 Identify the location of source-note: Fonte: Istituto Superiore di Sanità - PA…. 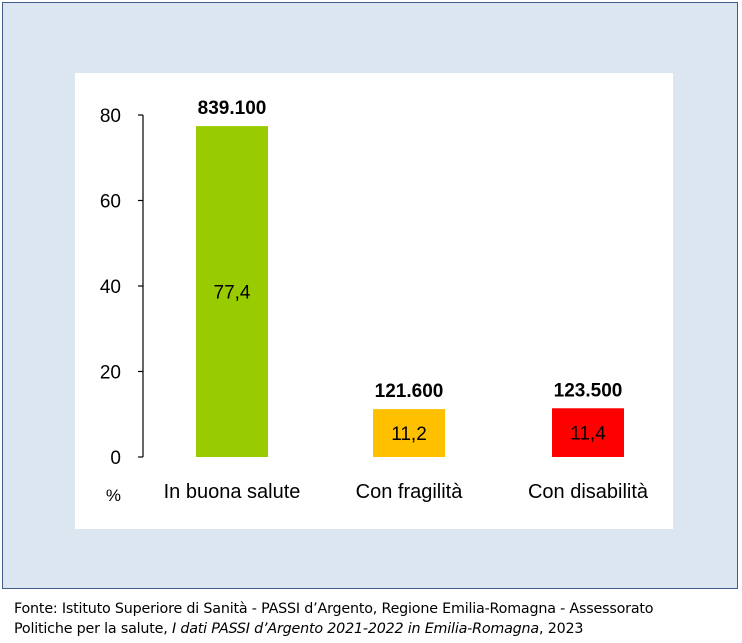
(377, 619).